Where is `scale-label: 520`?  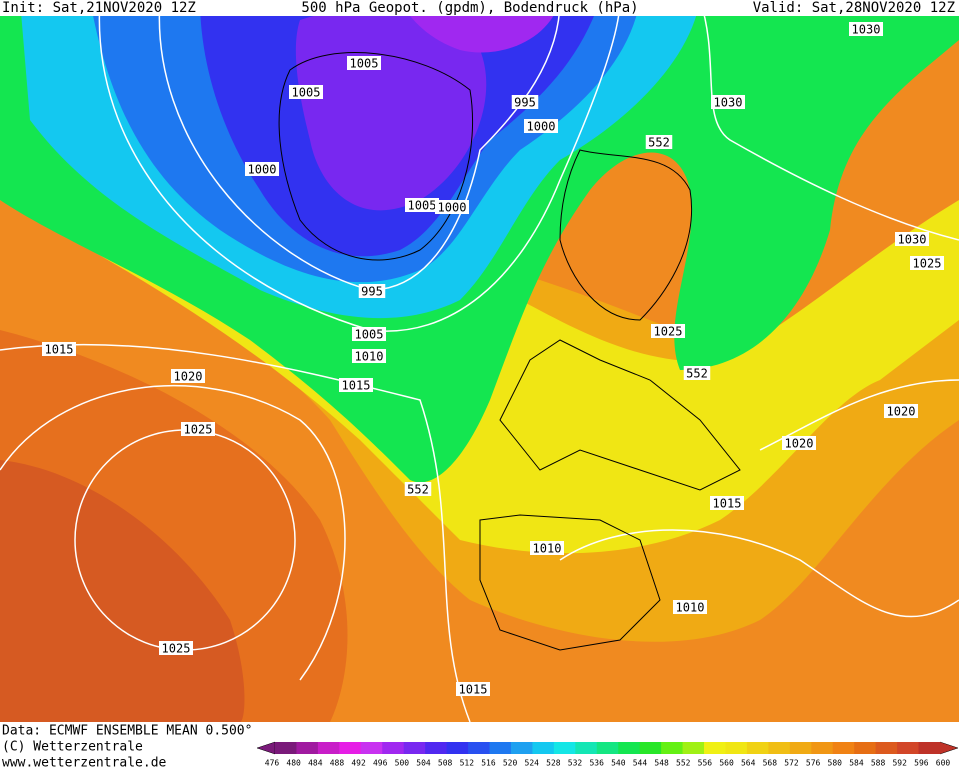
scale-label: 520 is located at coordinates (510, 763).